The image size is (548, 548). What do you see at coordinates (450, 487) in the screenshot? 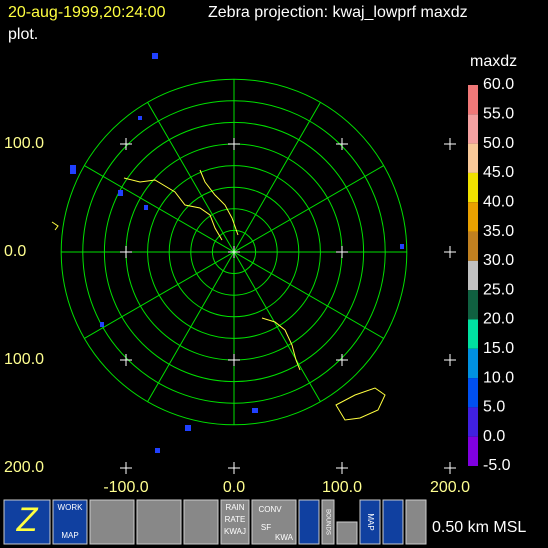
I see `x-tick-label: 200.0` at bounding box center [450, 487].